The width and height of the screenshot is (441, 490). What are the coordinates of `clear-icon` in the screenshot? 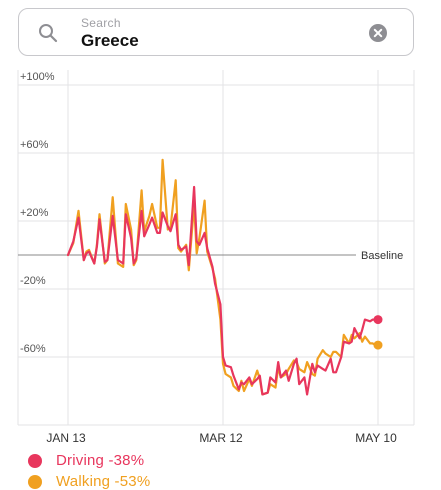 It's located at (378, 33).